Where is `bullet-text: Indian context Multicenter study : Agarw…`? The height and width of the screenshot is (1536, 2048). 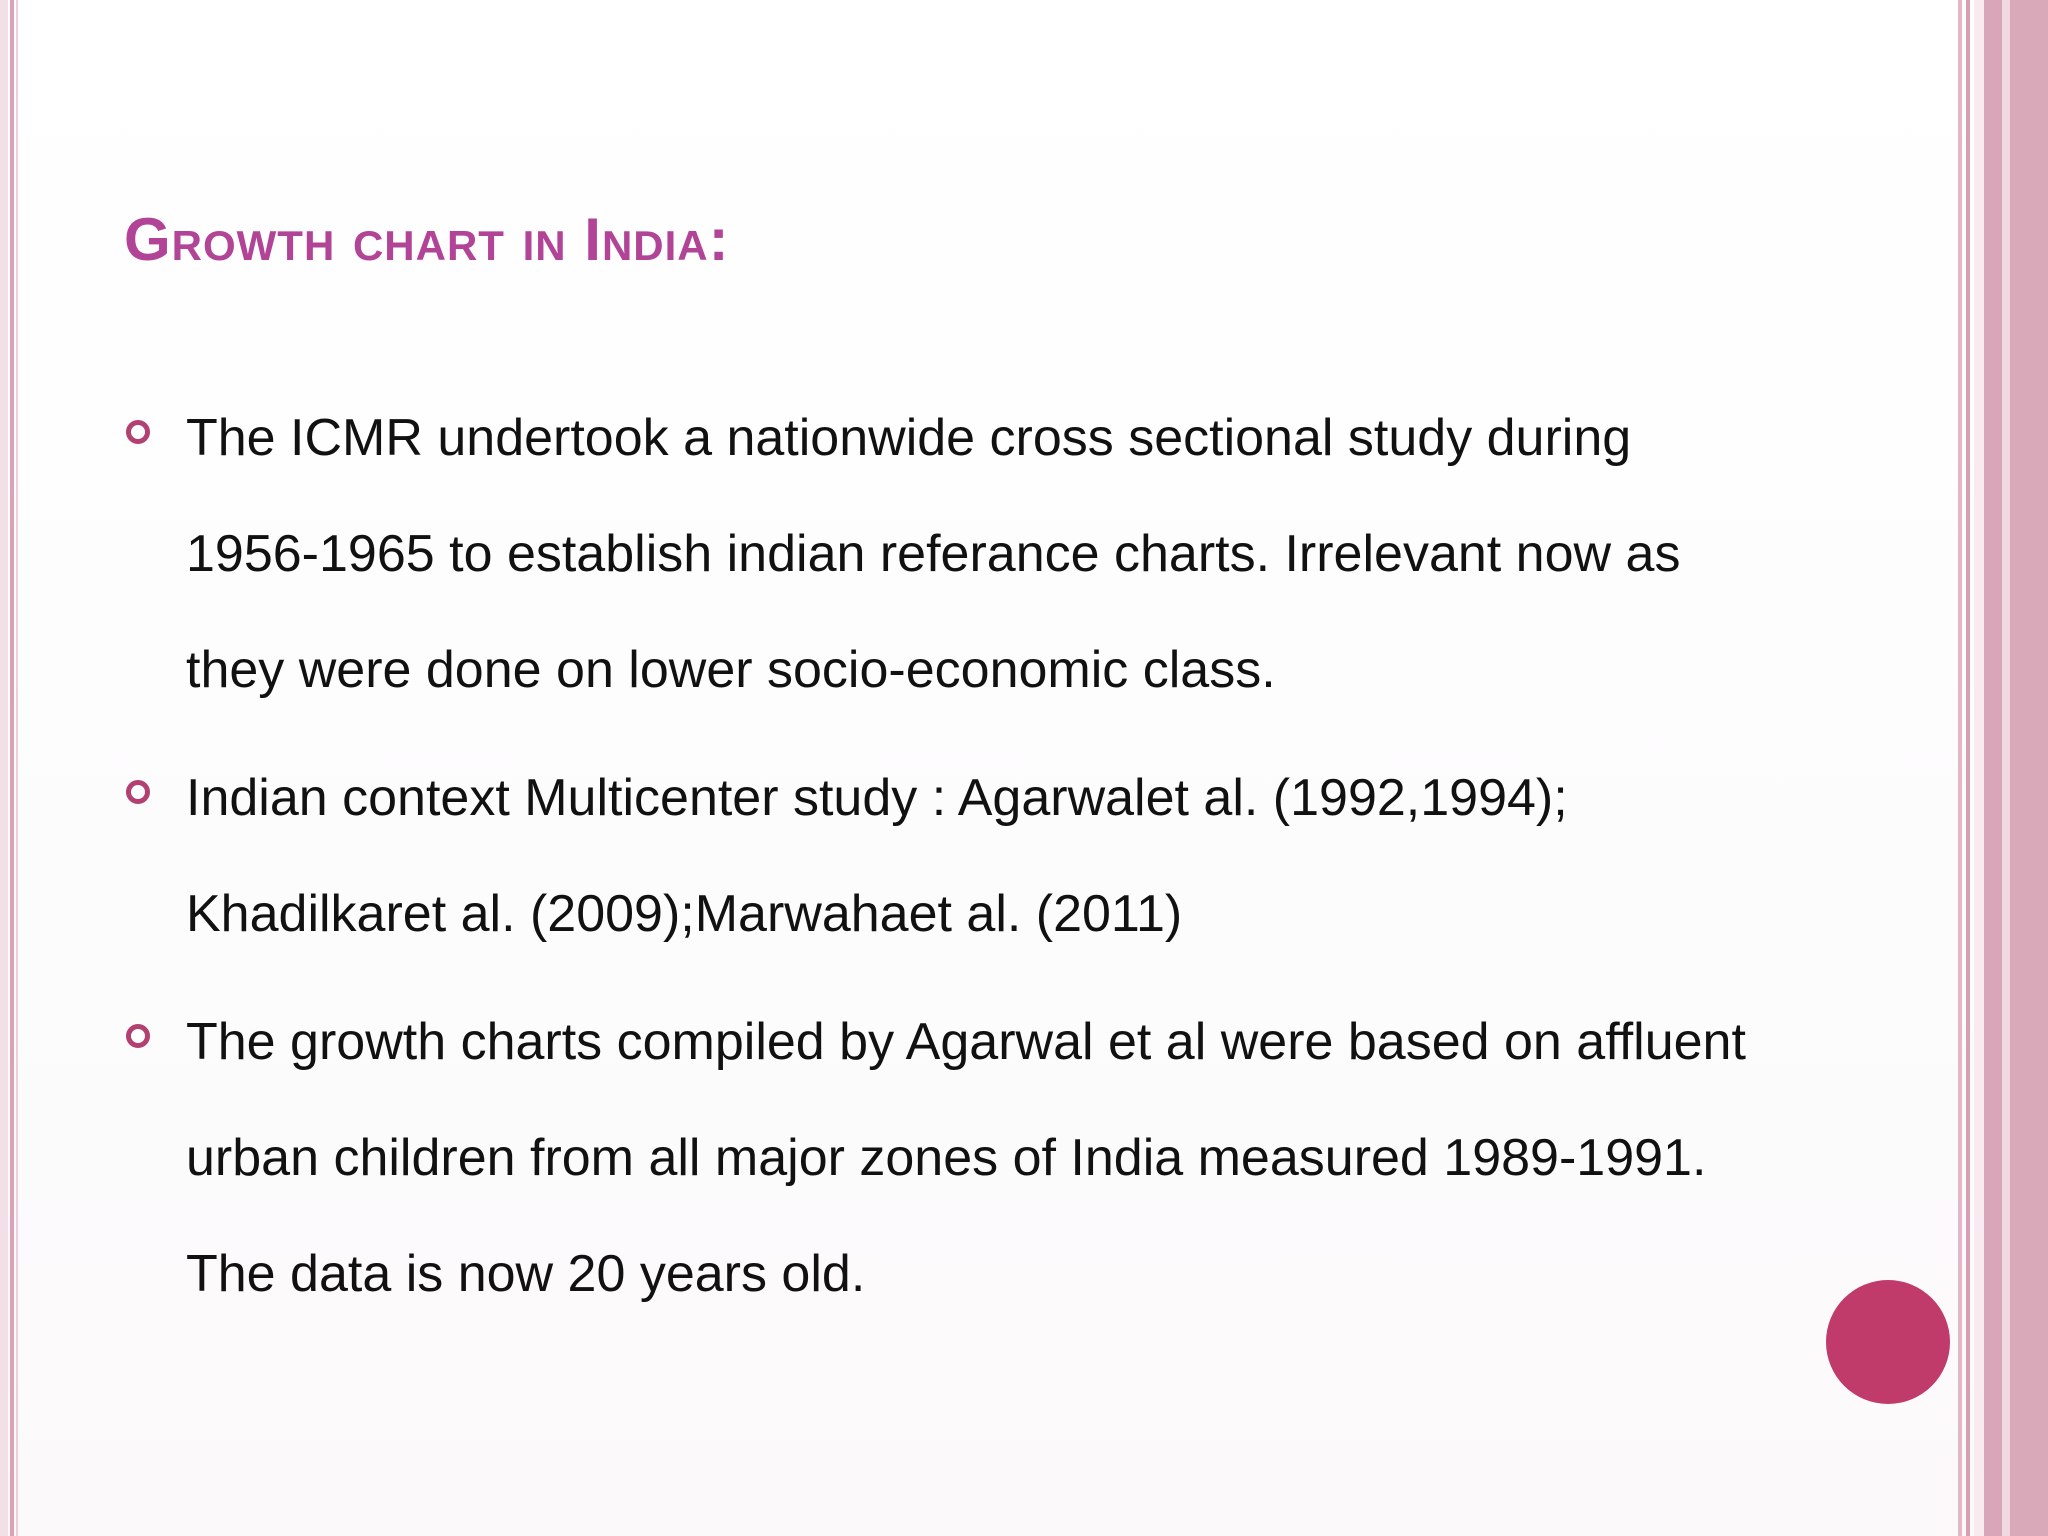
bullet-text: Indian context Multicenter study : Agarw… is located at coordinates (877, 856).